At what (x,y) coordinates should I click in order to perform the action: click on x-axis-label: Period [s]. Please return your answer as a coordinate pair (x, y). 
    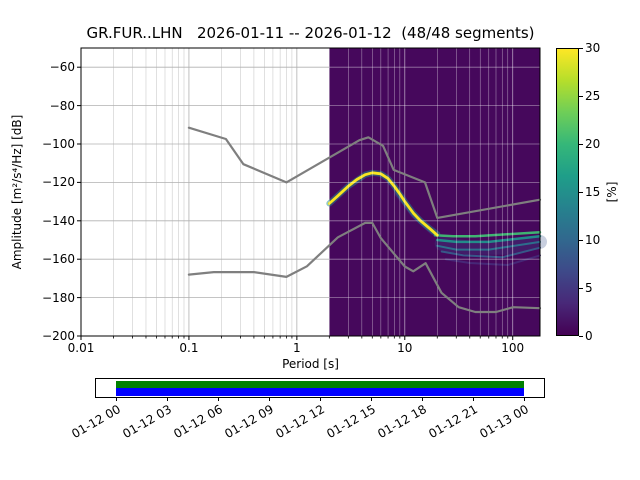
    Looking at the image, I should click on (310, 364).